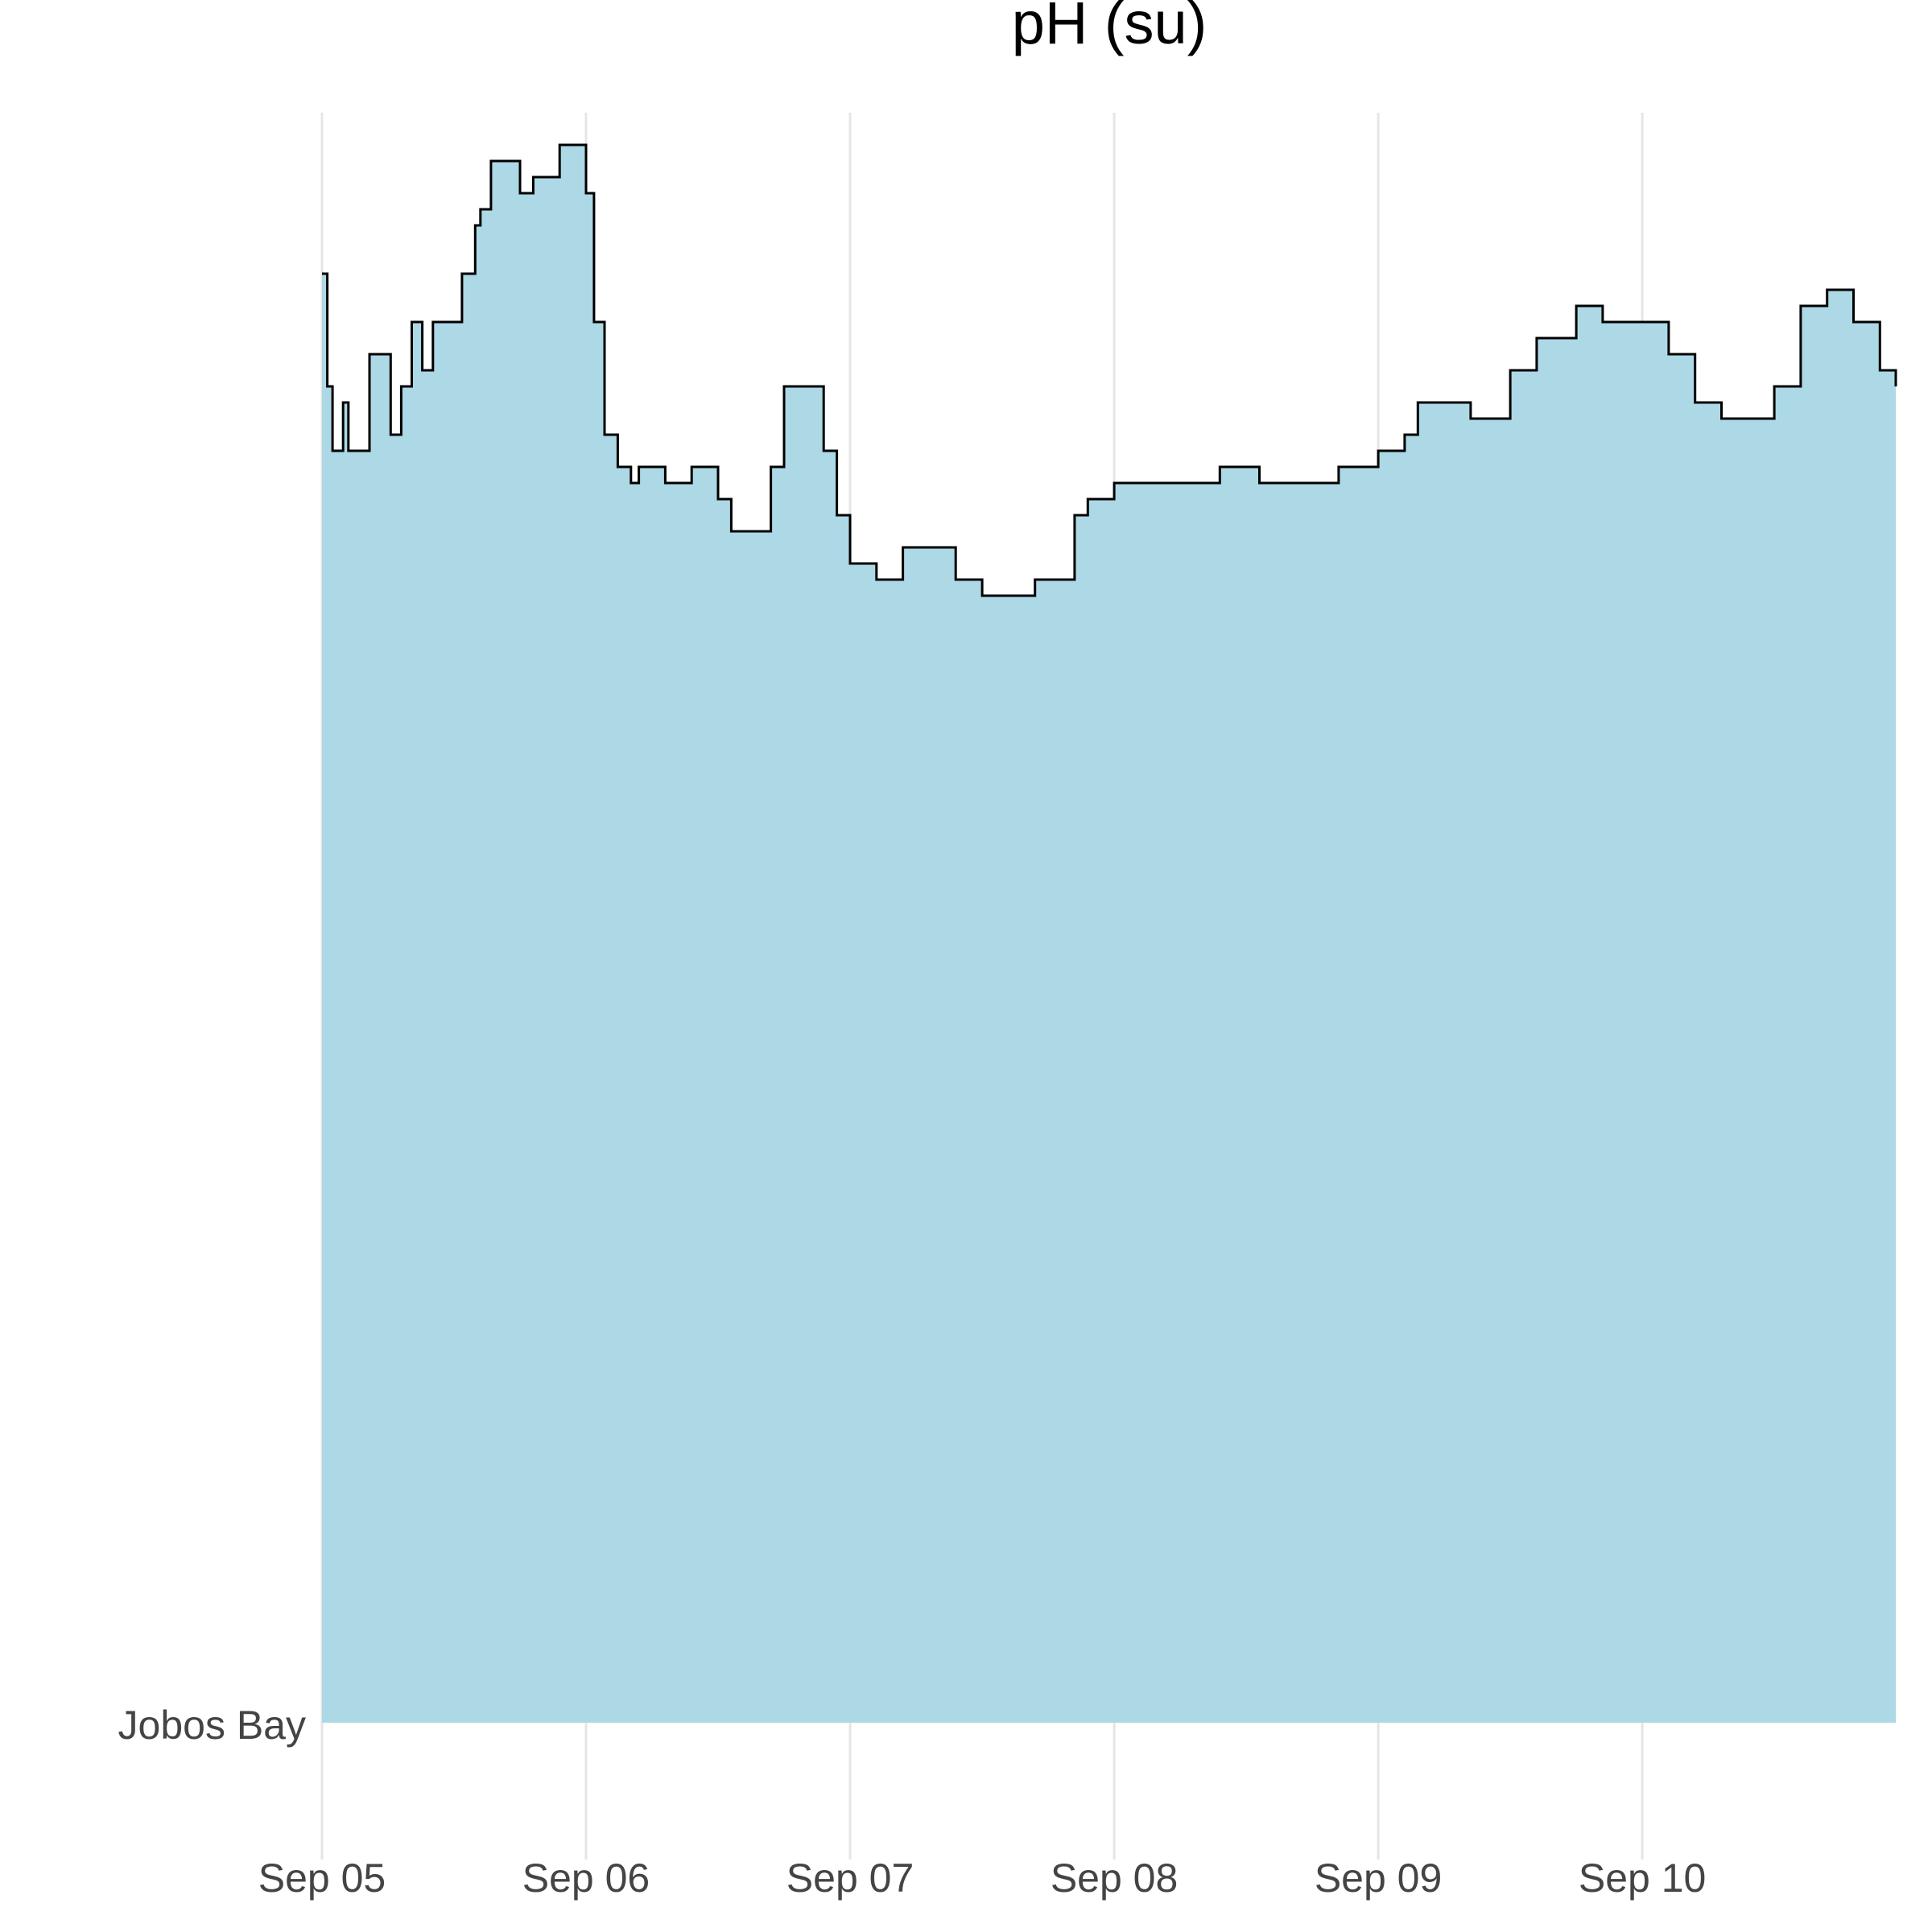 The image size is (1932, 1932). Describe the element at coordinates (586, 1878) in the screenshot. I see `x-tick-label: Sep 06` at that location.